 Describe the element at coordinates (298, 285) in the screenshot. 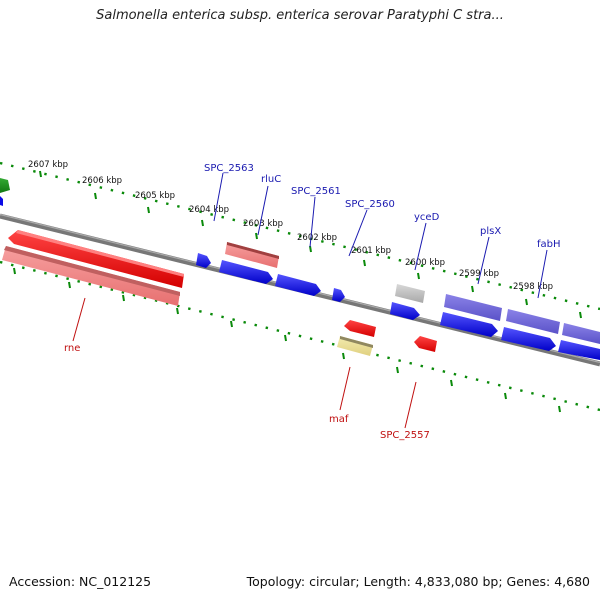

I see `gene-spc2561` at that location.